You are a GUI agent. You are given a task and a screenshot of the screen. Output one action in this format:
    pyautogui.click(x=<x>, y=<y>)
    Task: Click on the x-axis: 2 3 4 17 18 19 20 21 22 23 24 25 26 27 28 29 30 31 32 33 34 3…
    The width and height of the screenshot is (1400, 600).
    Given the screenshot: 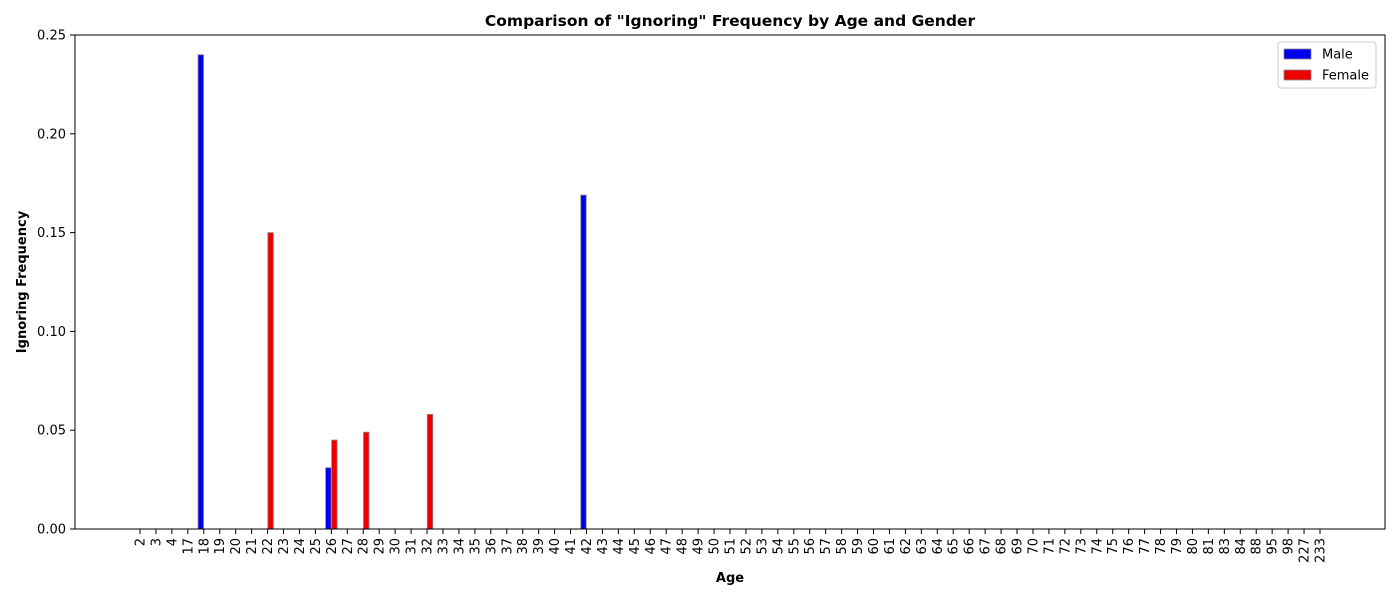 What is the action you would take?
    pyautogui.click(x=731, y=546)
    